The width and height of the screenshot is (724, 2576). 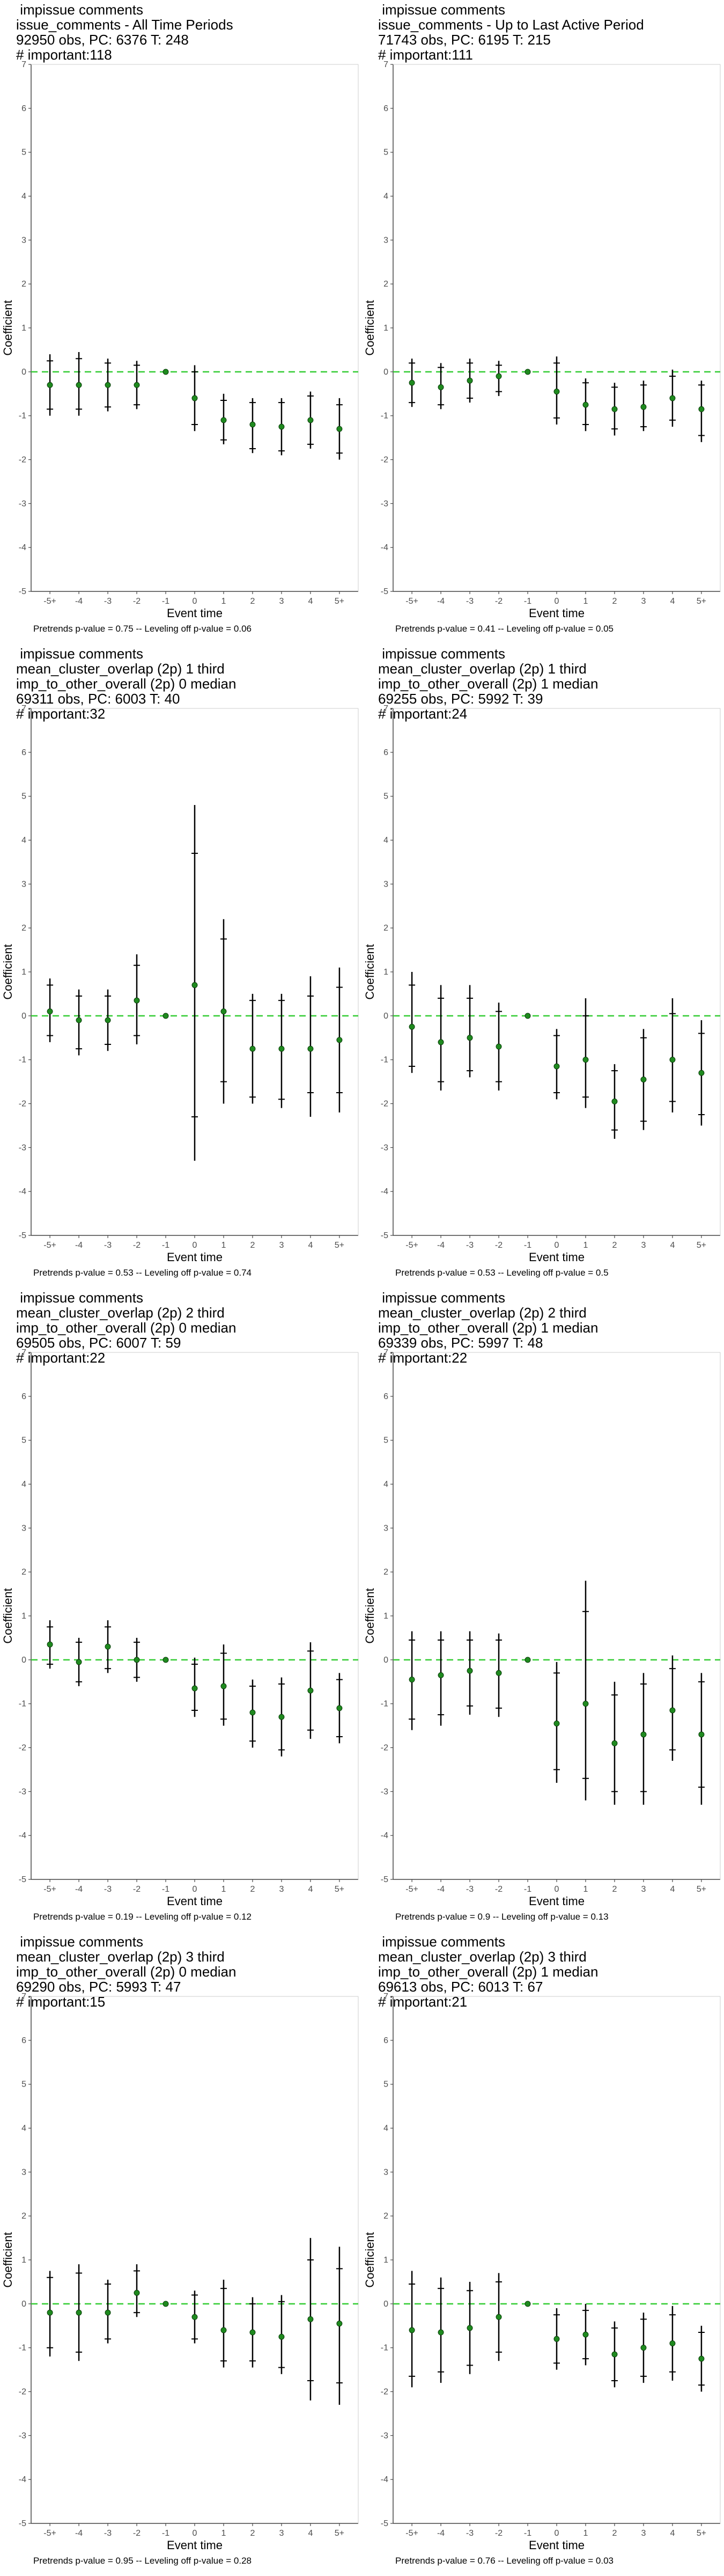 What do you see at coordinates (124, 25) in the screenshot?
I see `chart-title-line: issue_comments - All Time Periods` at bounding box center [124, 25].